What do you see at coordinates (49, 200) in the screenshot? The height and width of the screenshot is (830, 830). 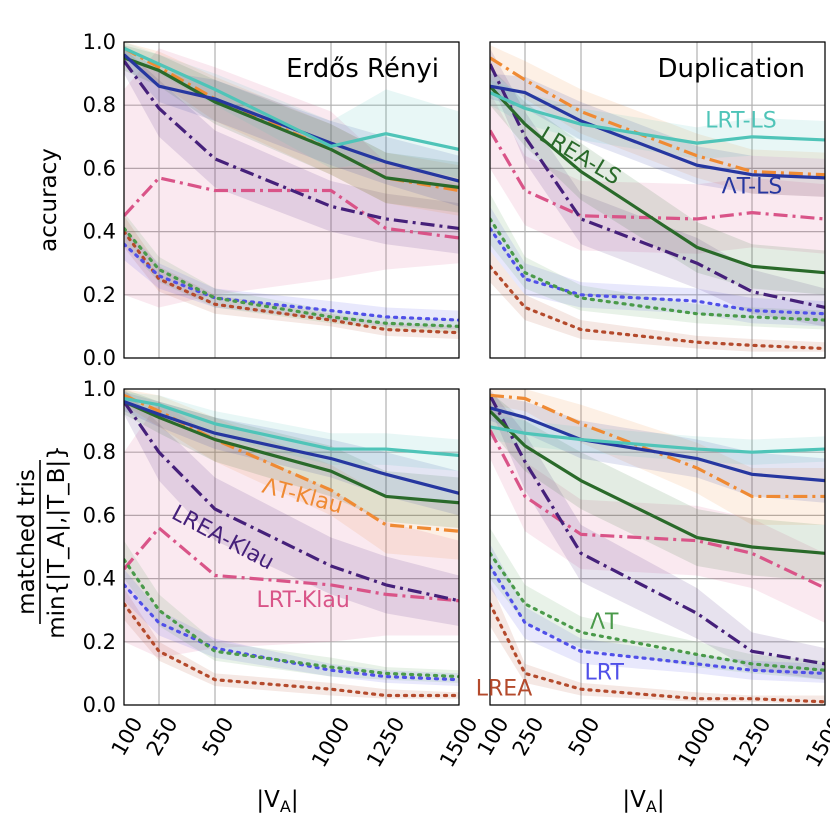 I see `y-axis-label-accuracy: accuracy` at bounding box center [49, 200].